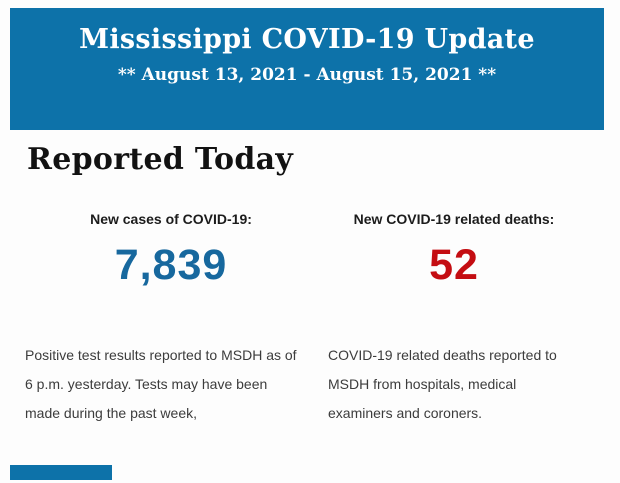 The height and width of the screenshot is (483, 620). What do you see at coordinates (160, 159) in the screenshot?
I see `section-heading: Reported Today` at bounding box center [160, 159].